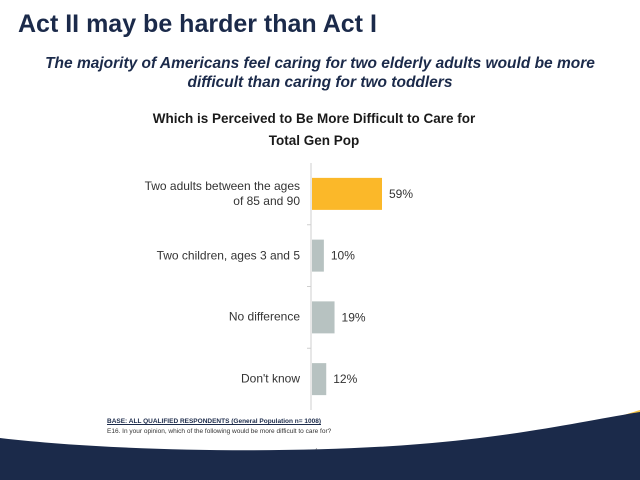 The height and width of the screenshot is (480, 640). What do you see at coordinates (343, 256) in the screenshot?
I see `data-label: 10%` at bounding box center [343, 256].